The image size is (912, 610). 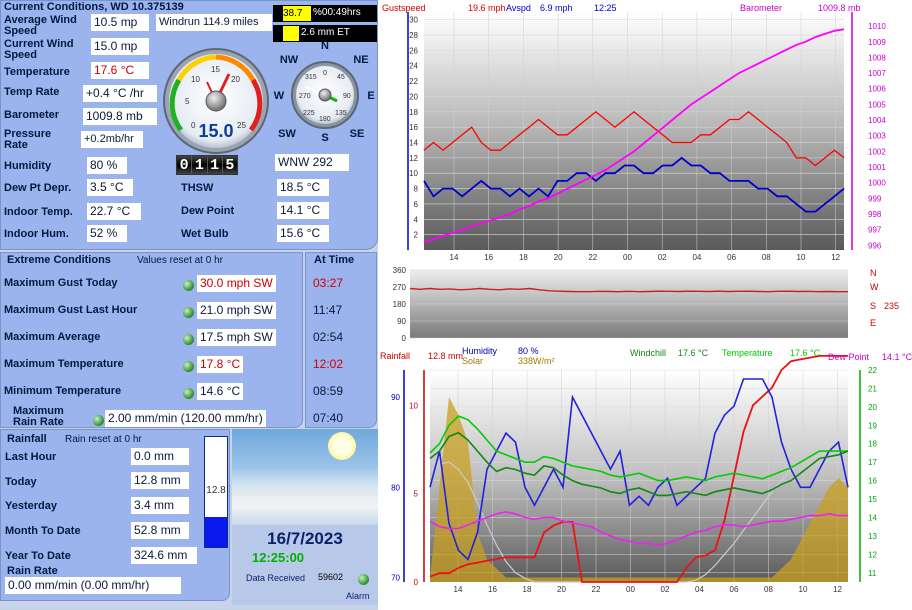 What do you see at coordinates (527, 589) in the screenshot?
I see `x-tick-label: 18` at bounding box center [527, 589].